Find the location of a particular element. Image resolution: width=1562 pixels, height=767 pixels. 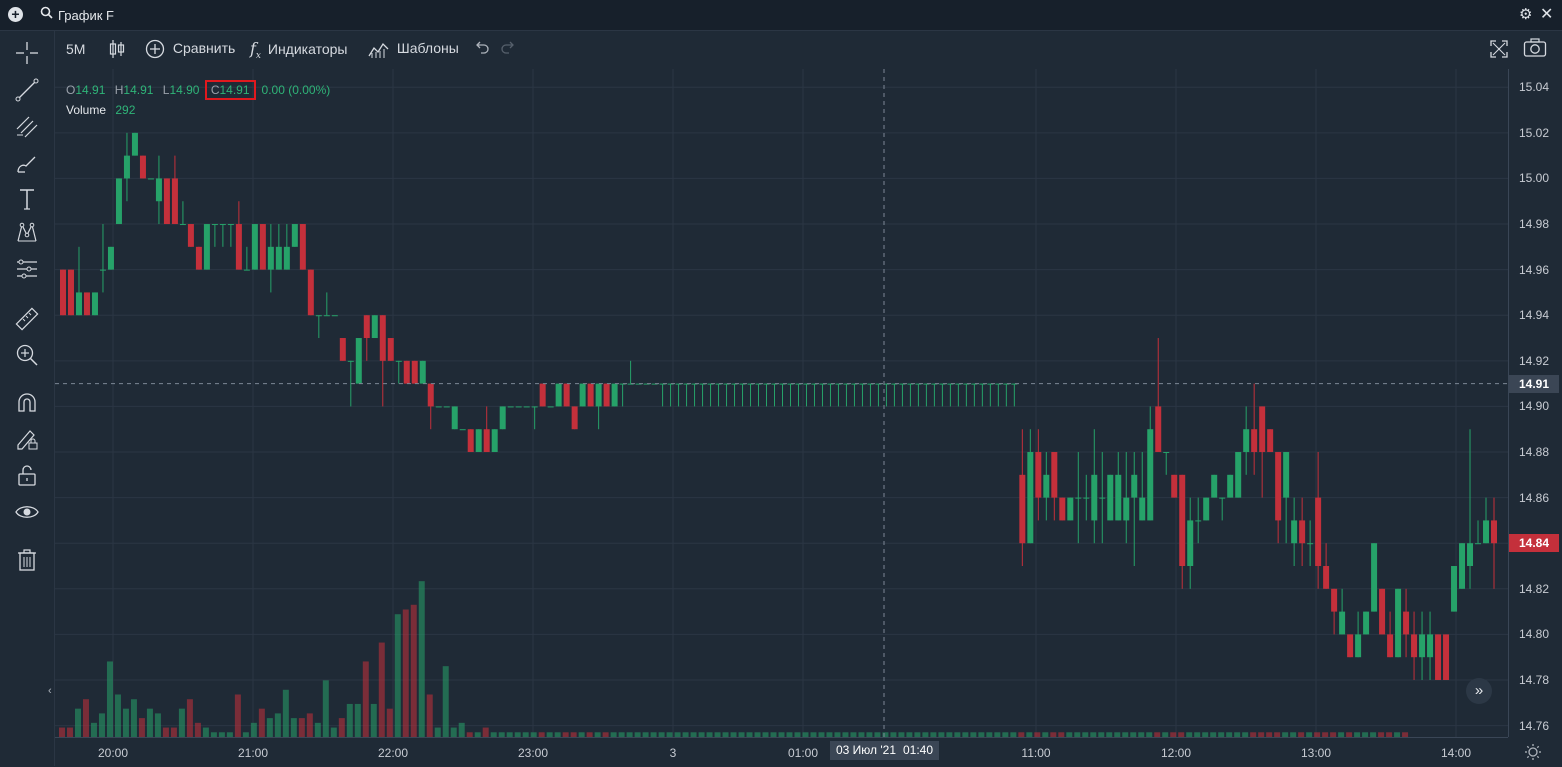

fullscreen-icon is located at coordinates (1499, 49).